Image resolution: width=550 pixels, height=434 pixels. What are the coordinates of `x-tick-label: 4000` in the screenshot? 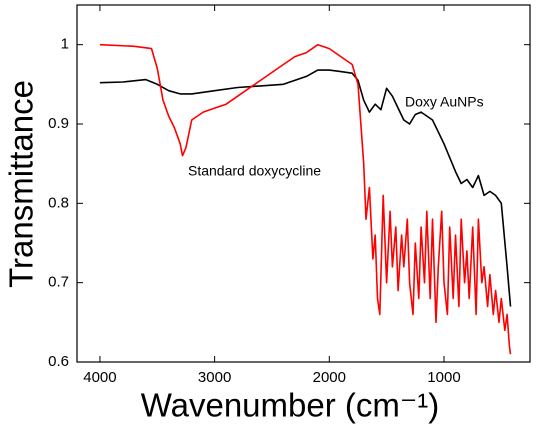 It's located at (99, 377).